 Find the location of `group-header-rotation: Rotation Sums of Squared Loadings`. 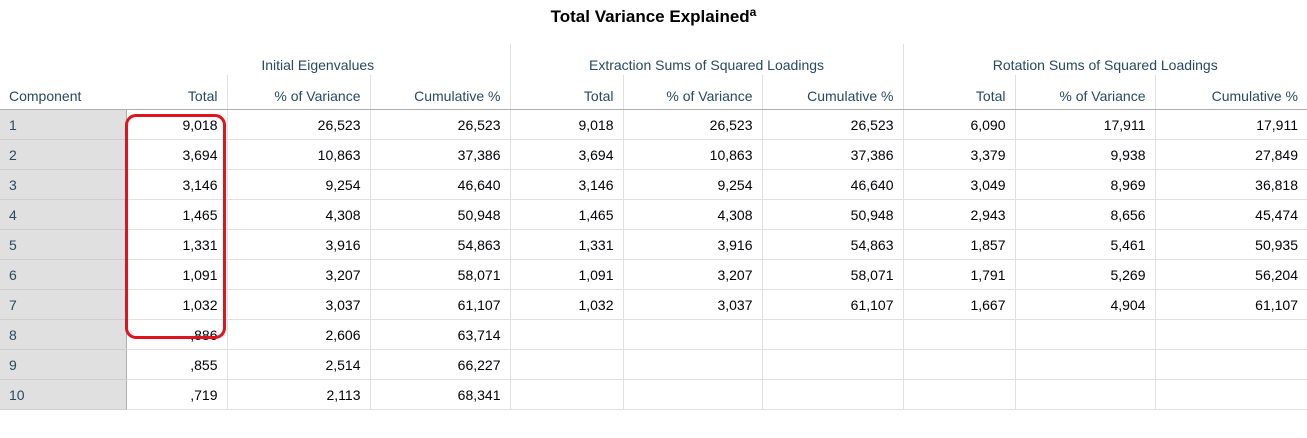

group-header-rotation: Rotation Sums of Squared Loadings is located at coordinates (1104, 59).